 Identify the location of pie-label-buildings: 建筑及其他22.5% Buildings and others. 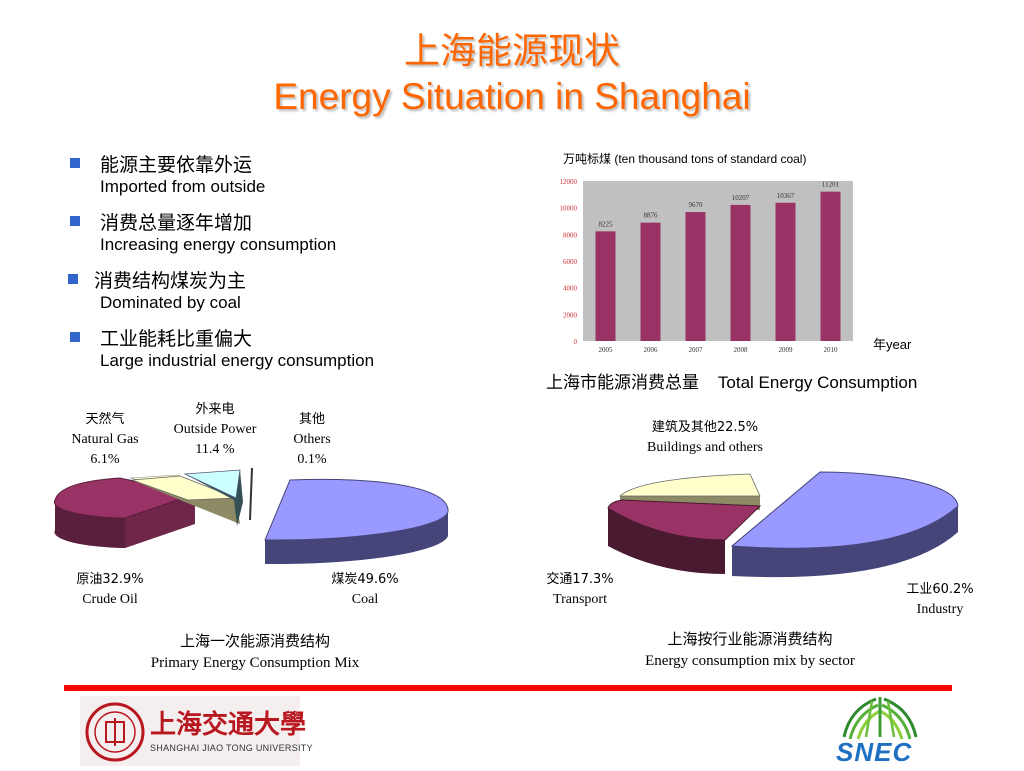
(705, 438).